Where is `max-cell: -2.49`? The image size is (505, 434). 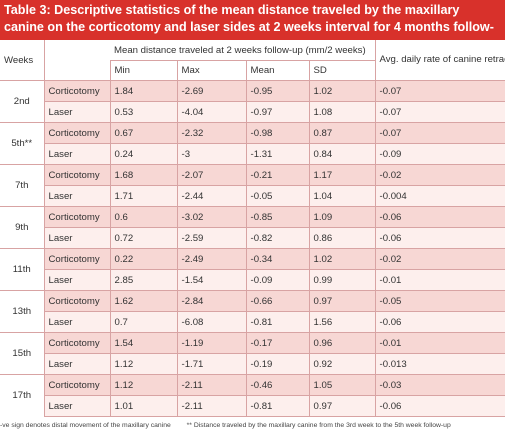
max-cell: -2.49 is located at coordinates (211, 259).